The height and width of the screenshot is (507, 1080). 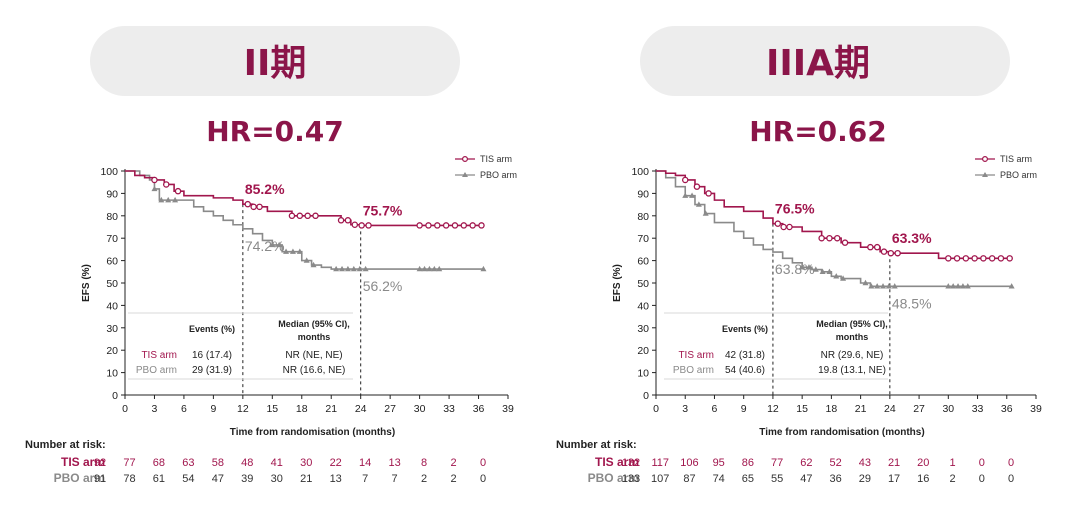 What do you see at coordinates (777, 463) in the screenshot?
I see `risk-tis-count: 77` at bounding box center [777, 463].